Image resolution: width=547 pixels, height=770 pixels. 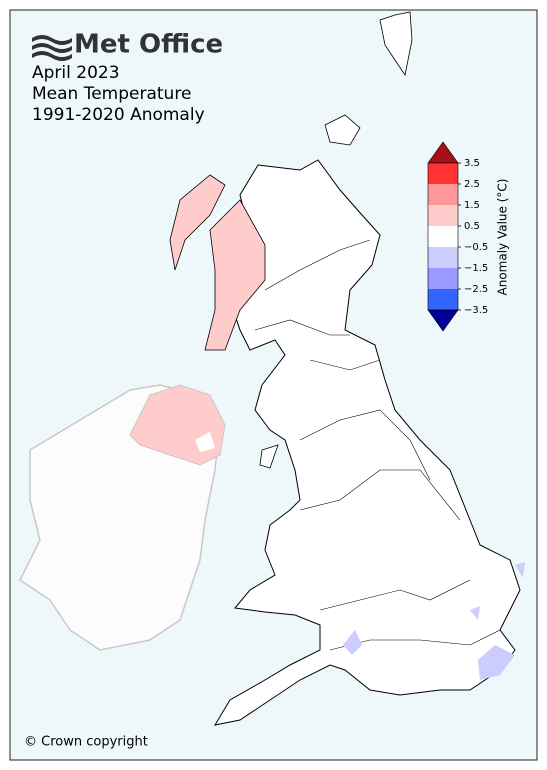 What do you see at coordinates (205, 442) in the screenshot?
I see `lough` at bounding box center [205, 442].